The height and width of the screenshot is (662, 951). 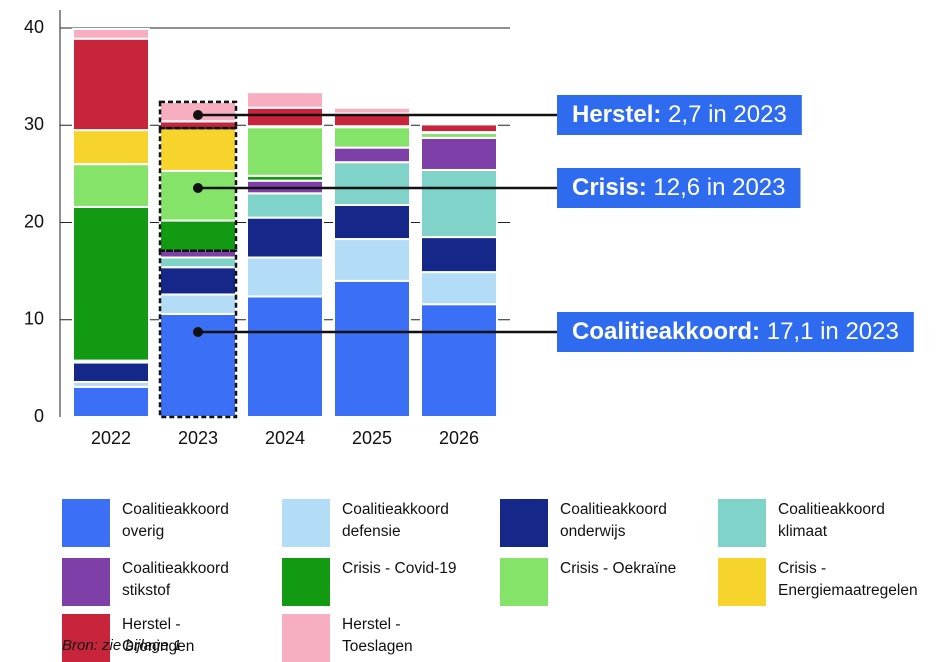 What do you see at coordinates (175, 520) in the screenshot?
I see `legend-label: Coalitieakkoord overig` at bounding box center [175, 520].